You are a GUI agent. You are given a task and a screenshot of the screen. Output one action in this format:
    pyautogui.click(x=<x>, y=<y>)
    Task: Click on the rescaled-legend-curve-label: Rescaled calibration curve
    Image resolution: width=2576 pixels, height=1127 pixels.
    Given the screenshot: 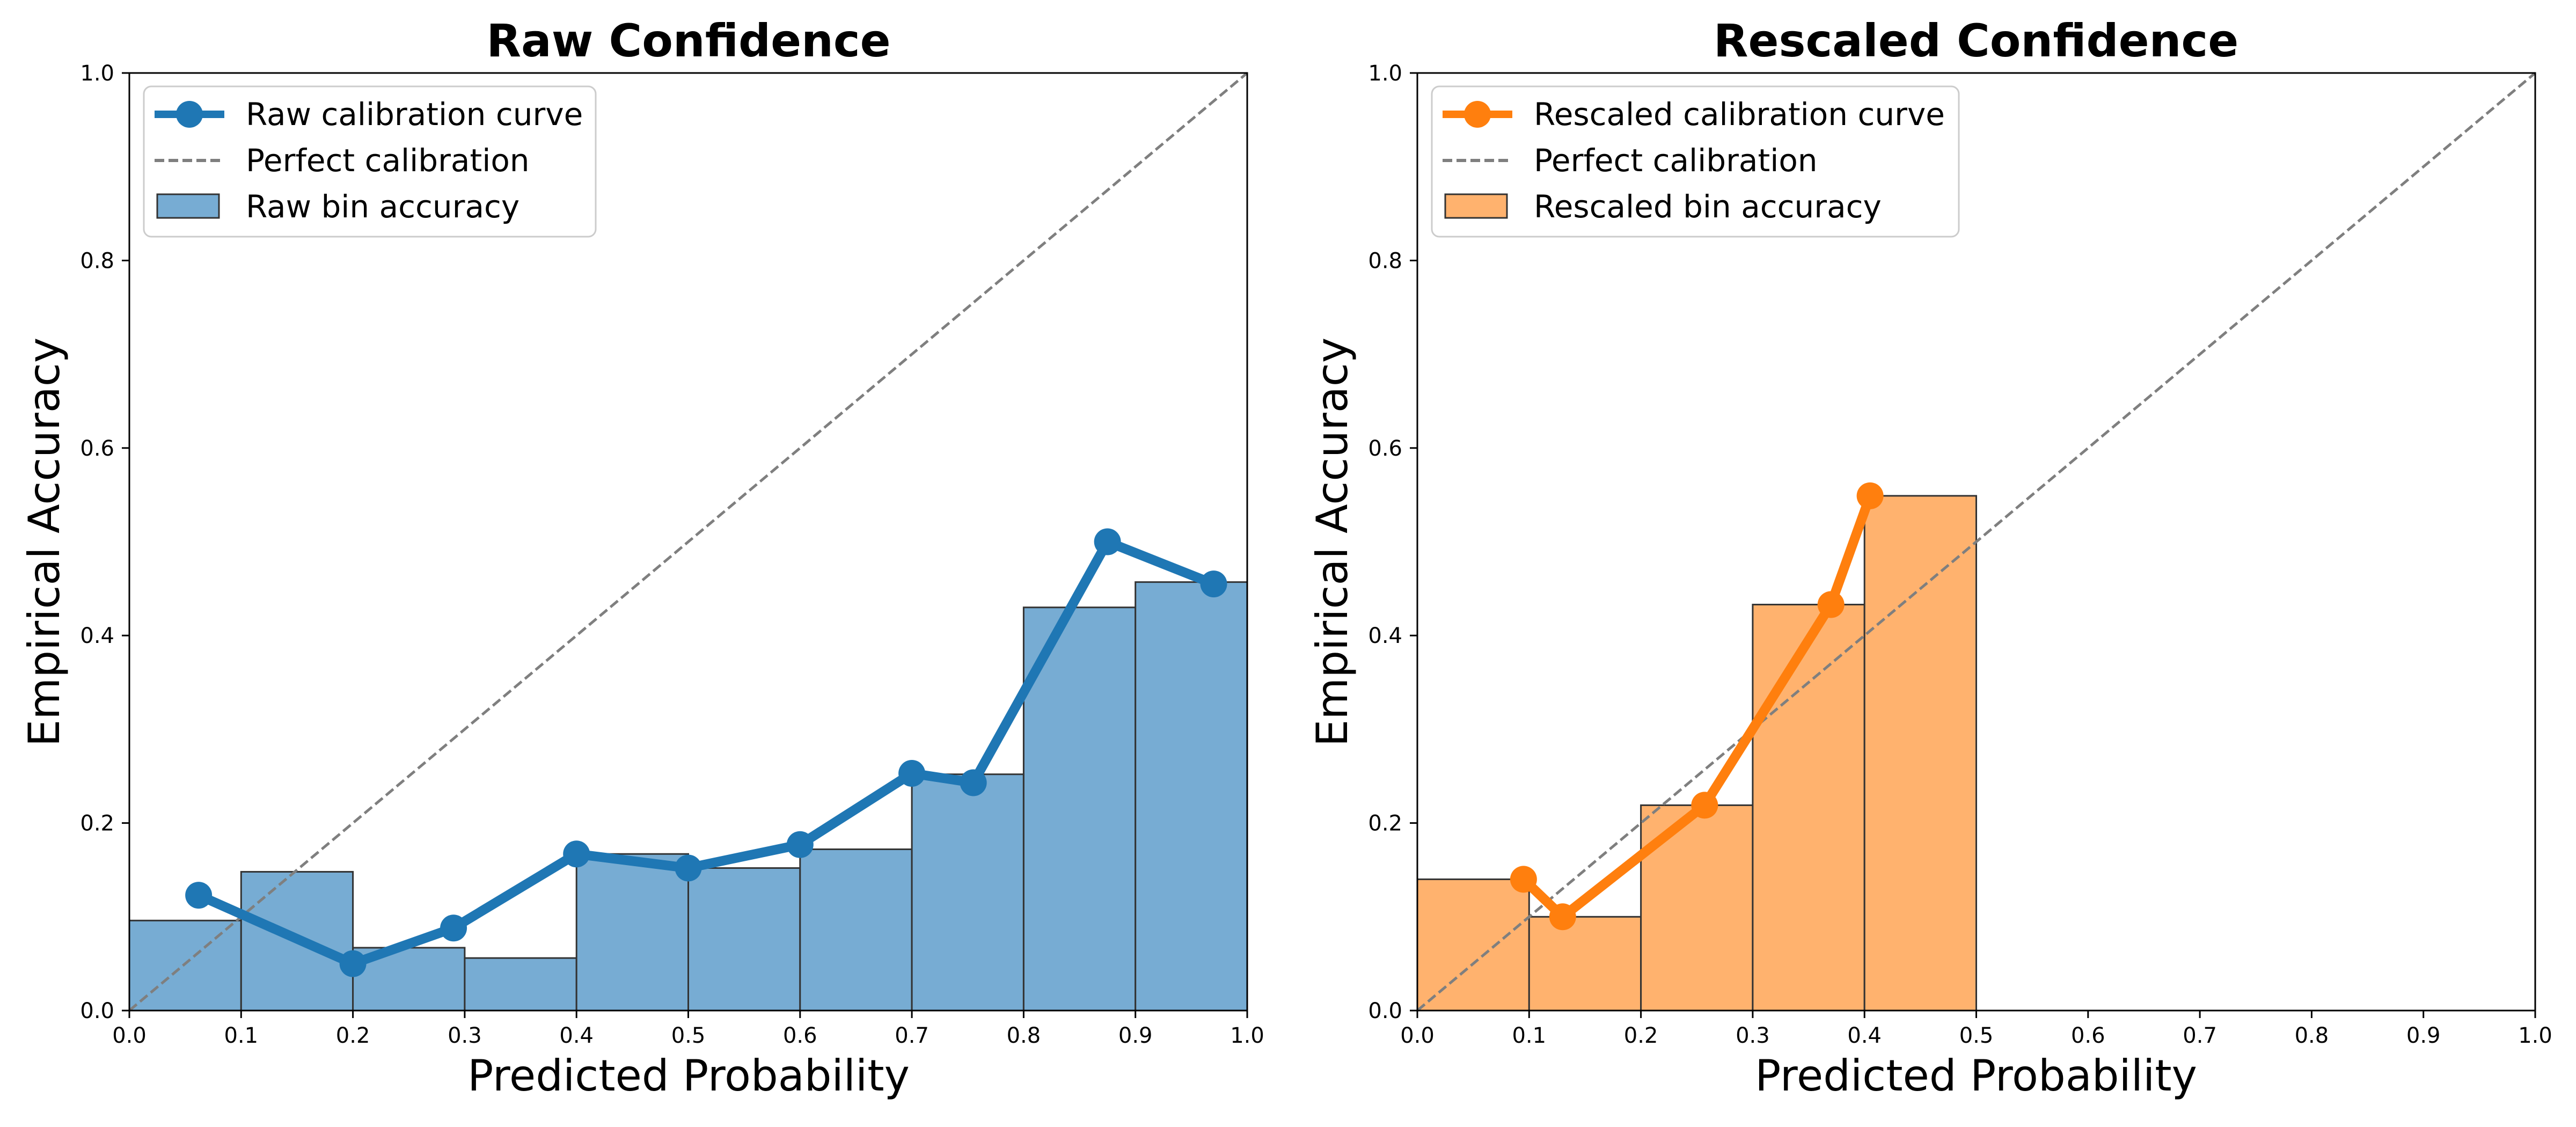 What is the action you would take?
    pyautogui.click(x=1739, y=114)
    